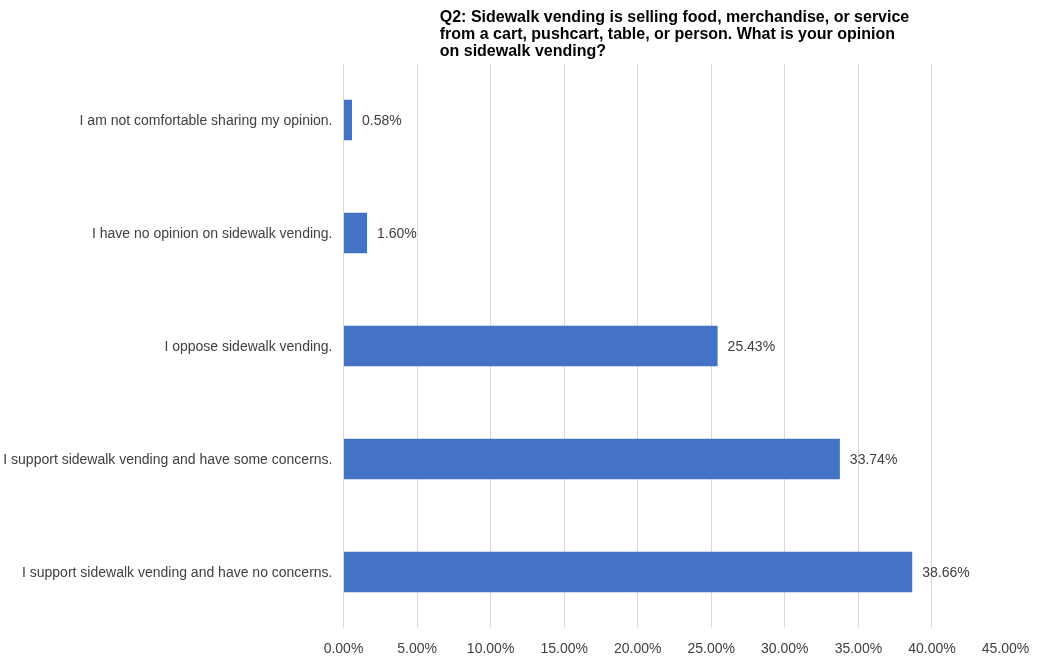 This screenshot has width=1043, height=661. I want to click on x-tick-label: 45.00%, so click(1005, 647).